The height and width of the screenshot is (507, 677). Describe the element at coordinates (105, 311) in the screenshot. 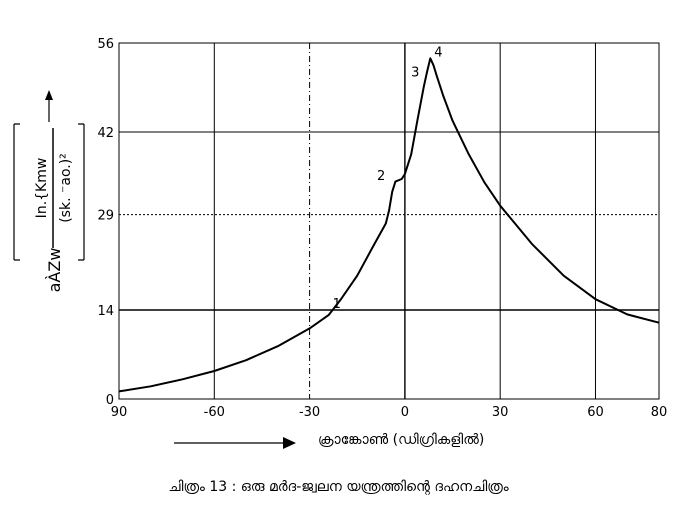

I see `y-tick-label: 14` at that location.